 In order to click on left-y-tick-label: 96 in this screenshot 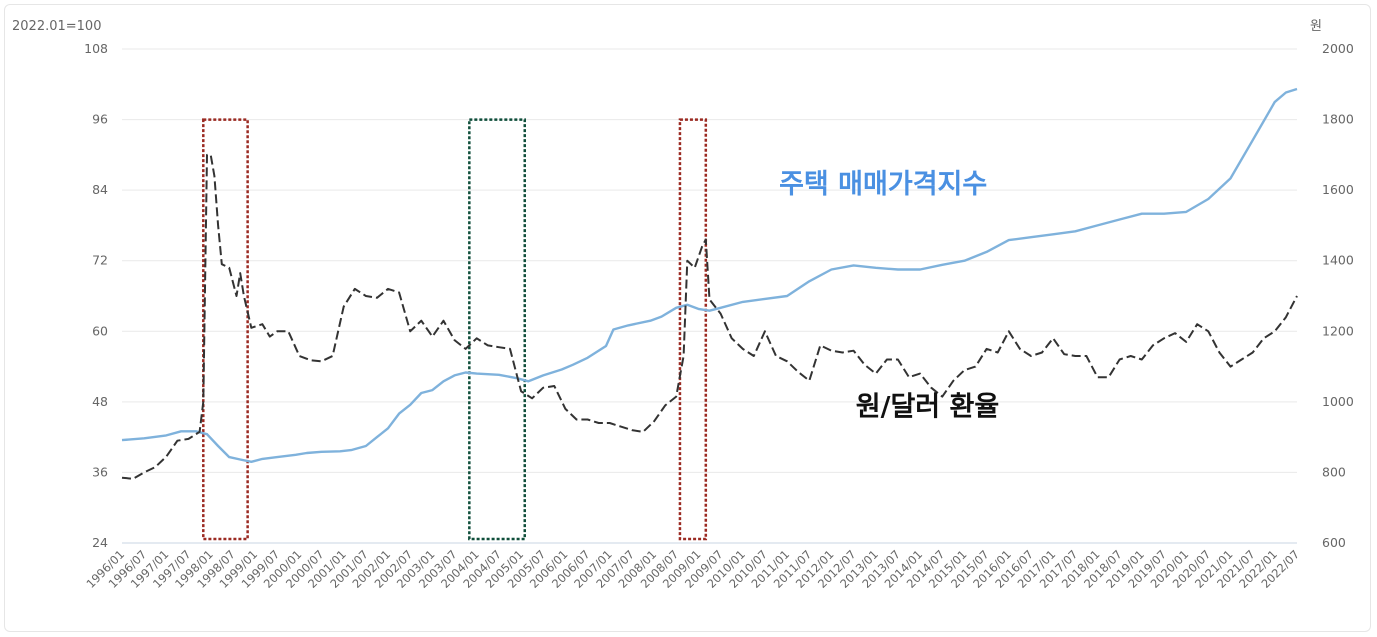, I will do `click(100, 119)`.